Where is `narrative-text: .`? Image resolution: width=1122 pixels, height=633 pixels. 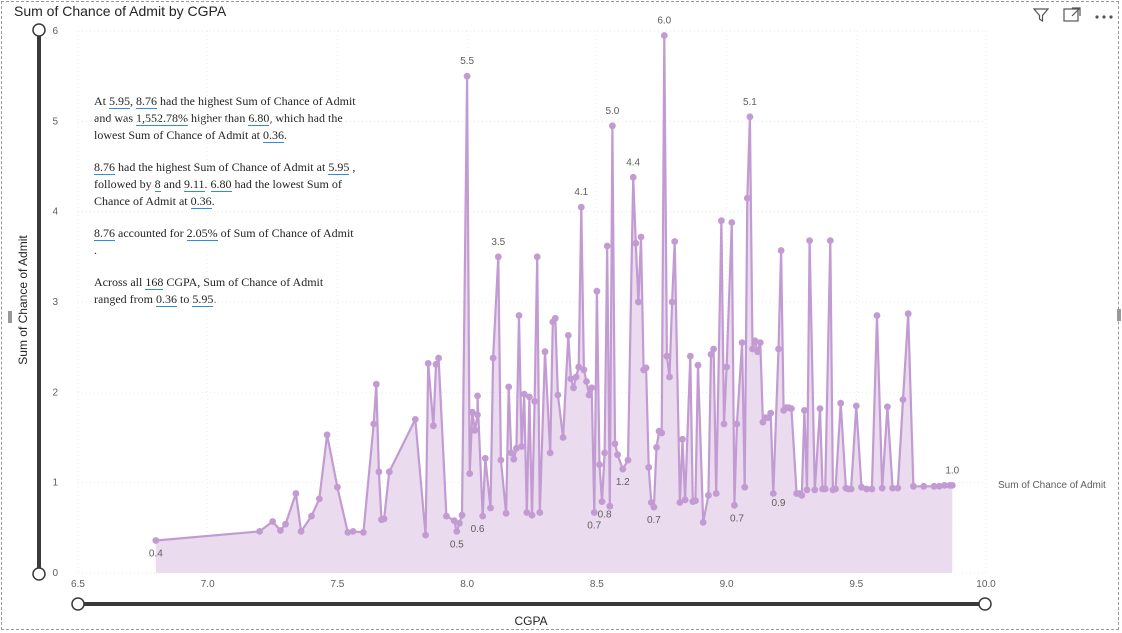
narrative-text: . is located at coordinates (213, 201).